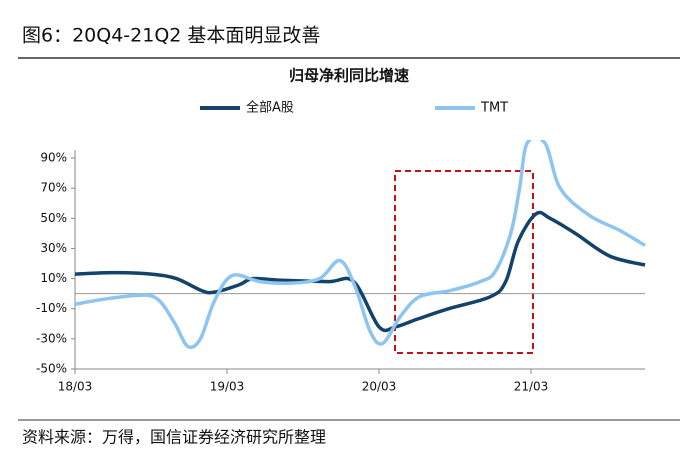  What do you see at coordinates (53, 158) in the screenshot?
I see `y-tick-label: 90%` at bounding box center [53, 158].